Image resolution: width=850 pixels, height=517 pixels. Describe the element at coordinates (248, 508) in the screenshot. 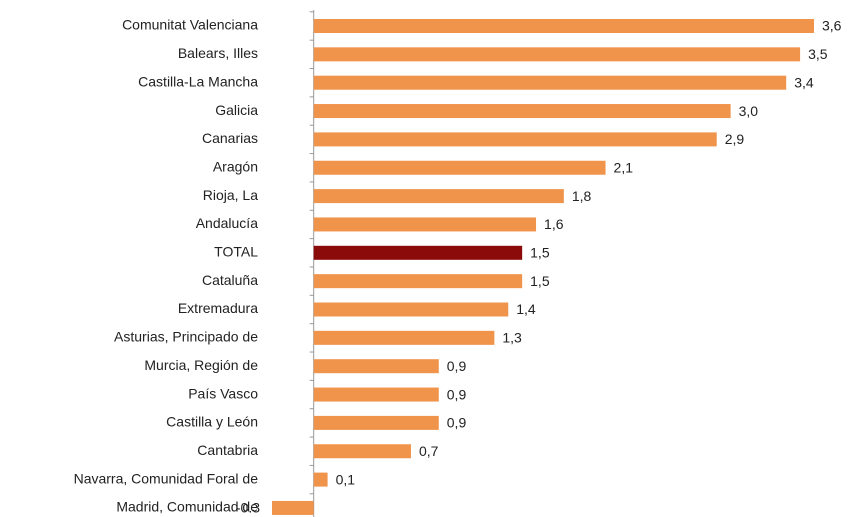

I see `value-label: -0.3` at that location.